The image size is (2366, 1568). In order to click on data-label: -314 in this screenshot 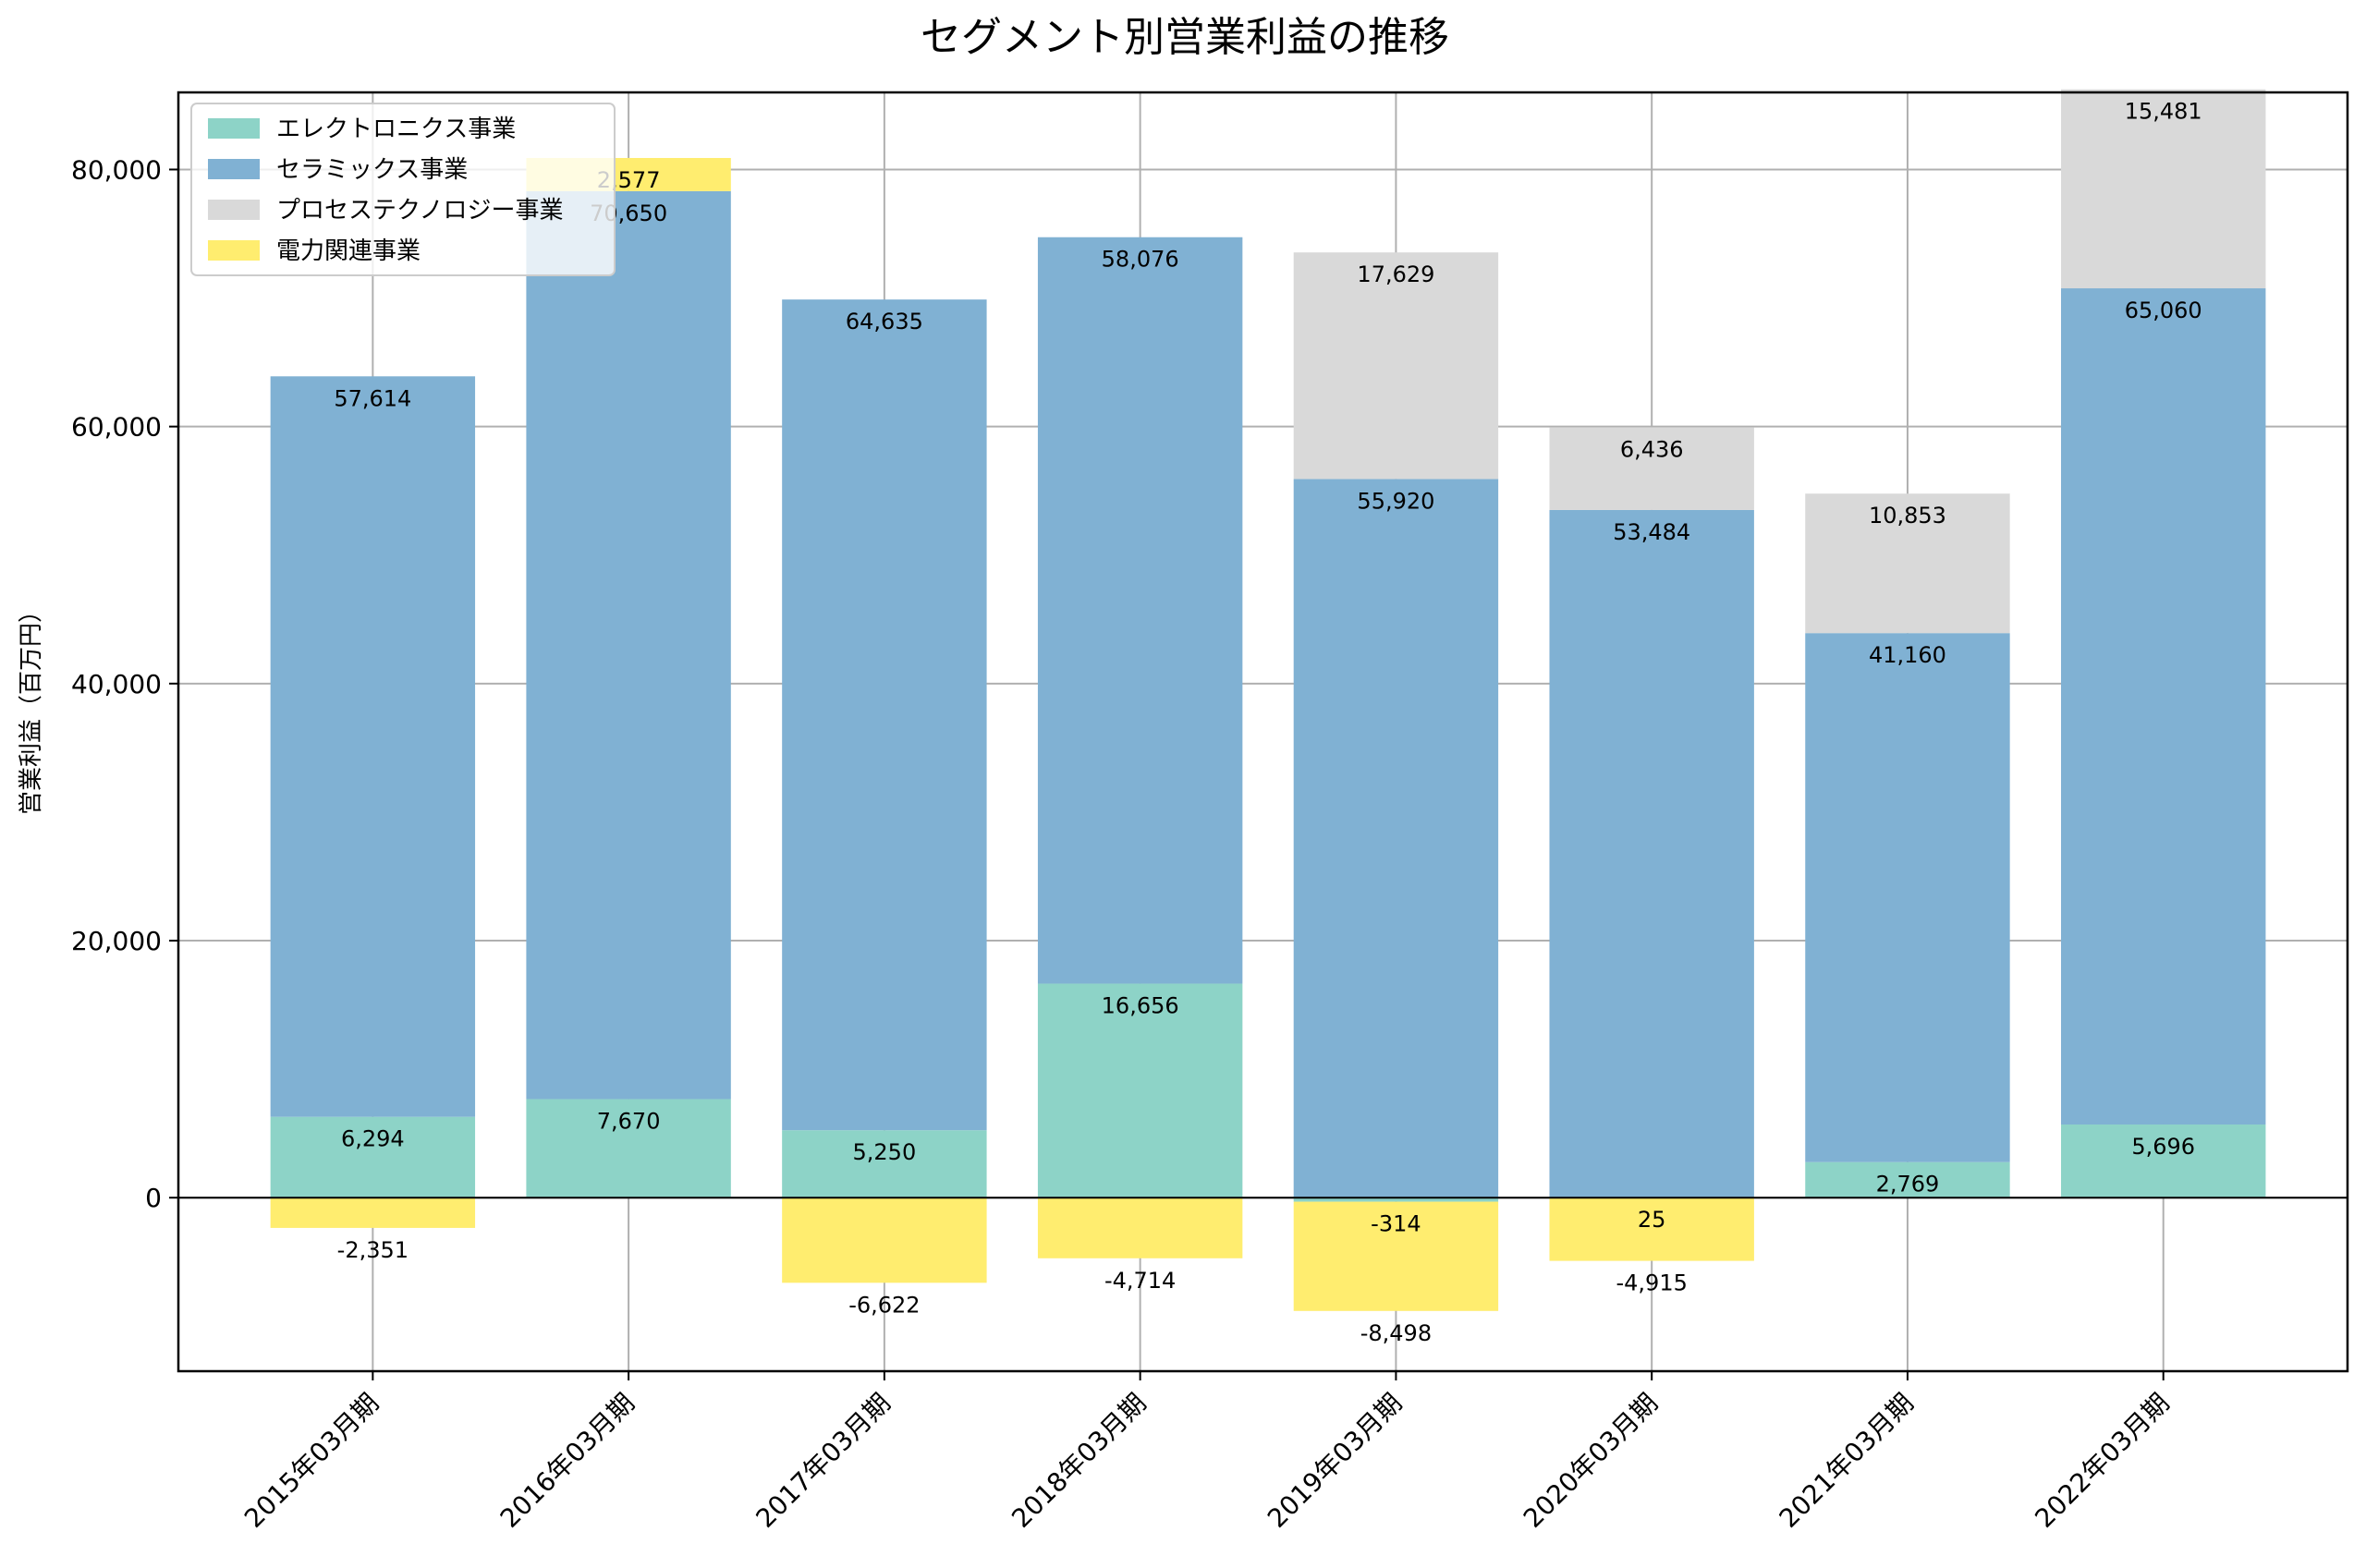, I will do `click(1396, 1224)`.